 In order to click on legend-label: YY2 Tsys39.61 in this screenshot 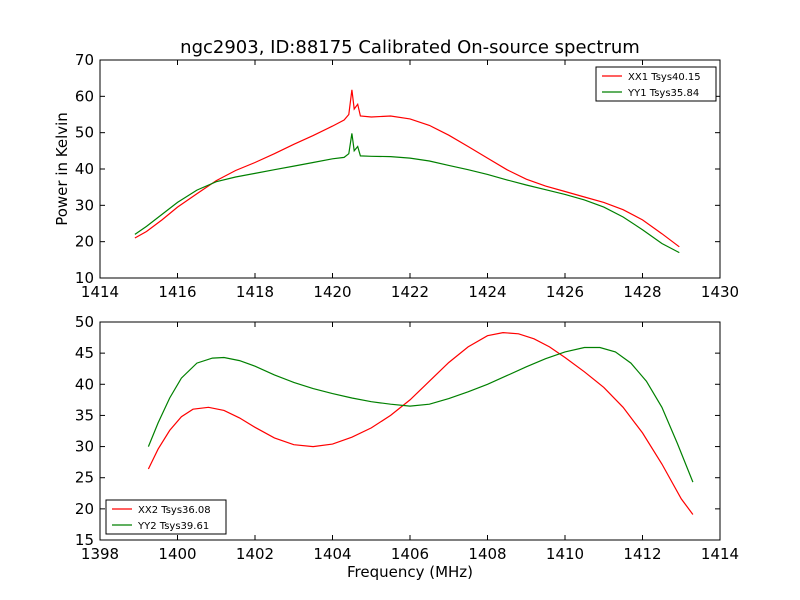, I will do `click(173, 526)`.